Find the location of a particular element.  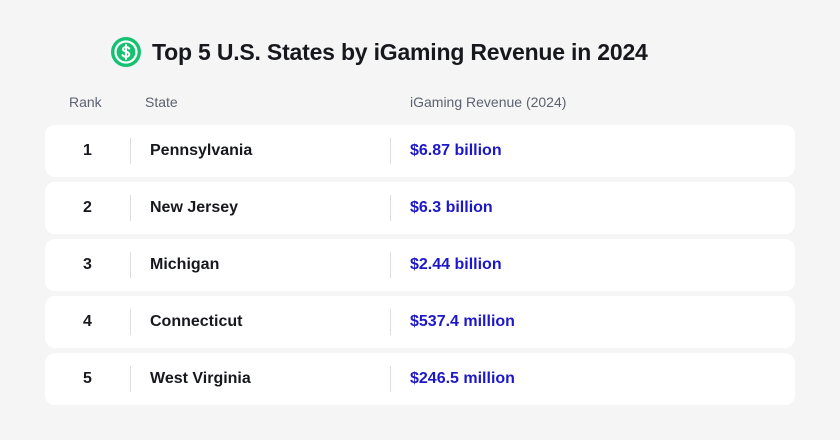

table-row: 4 Connecticut $537.4 million is located at coordinates (420, 322).